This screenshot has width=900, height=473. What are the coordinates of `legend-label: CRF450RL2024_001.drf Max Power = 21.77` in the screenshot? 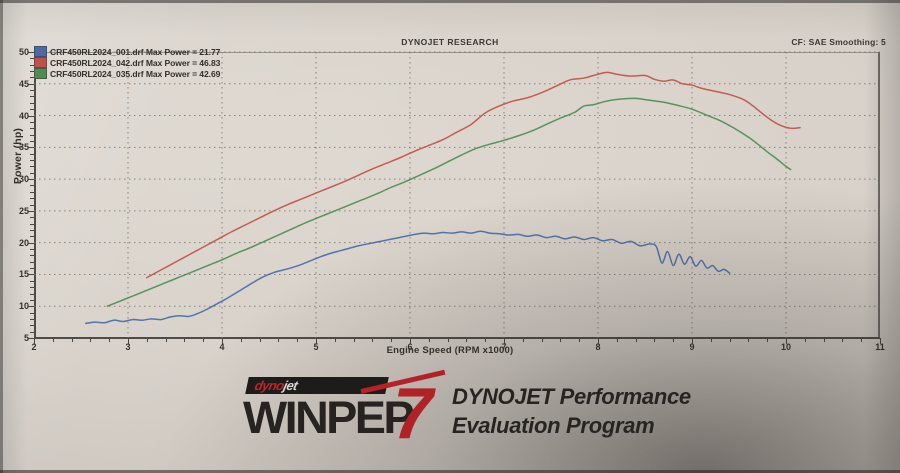 It's located at (135, 51).